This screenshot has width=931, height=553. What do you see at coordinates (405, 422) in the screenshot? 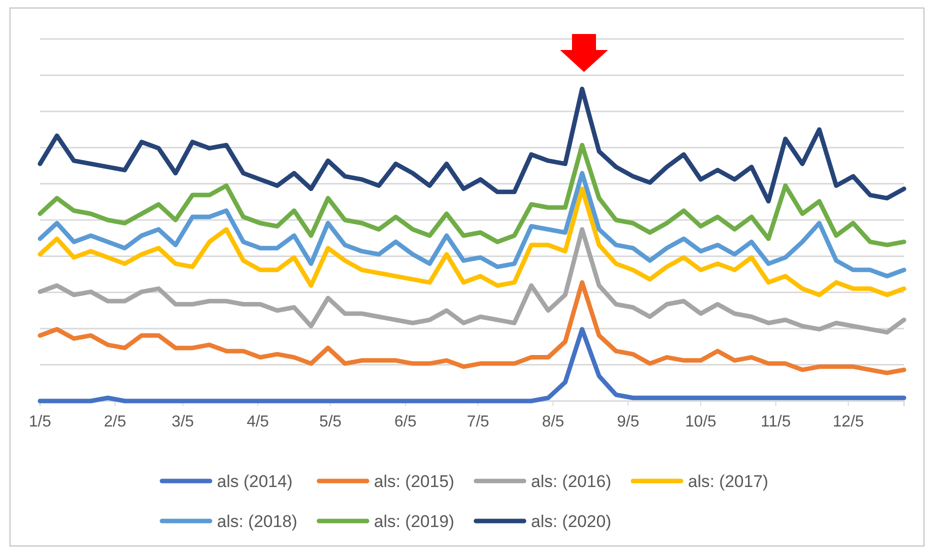
I see `x-tick-label: 6/5` at bounding box center [405, 422].